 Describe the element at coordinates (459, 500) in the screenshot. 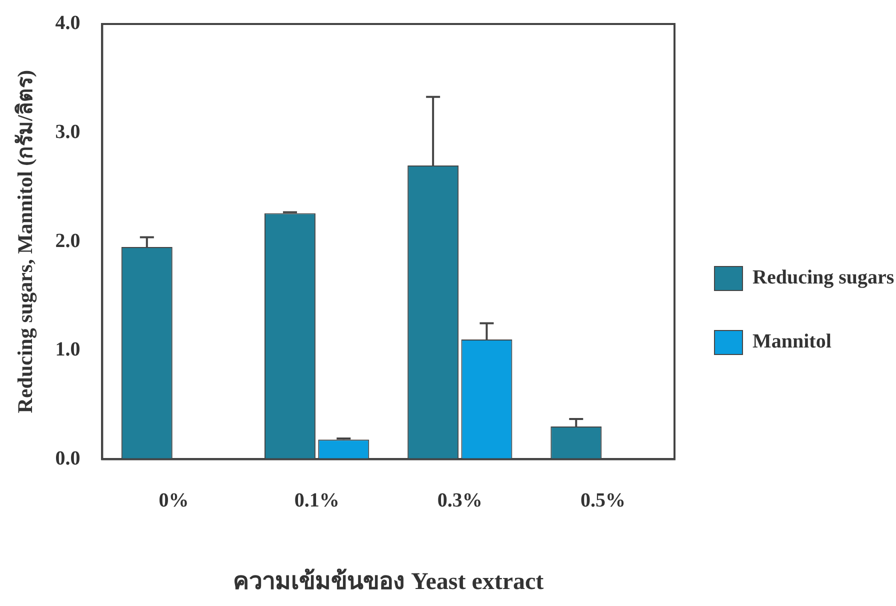

I see `x-tick-label: 0.3%` at that location.